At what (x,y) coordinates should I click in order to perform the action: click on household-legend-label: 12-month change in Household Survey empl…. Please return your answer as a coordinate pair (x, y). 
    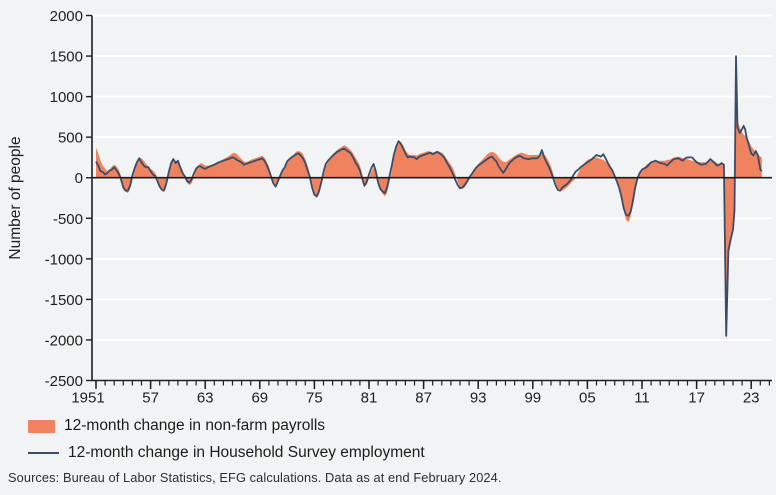
    Looking at the image, I should click on (246, 452).